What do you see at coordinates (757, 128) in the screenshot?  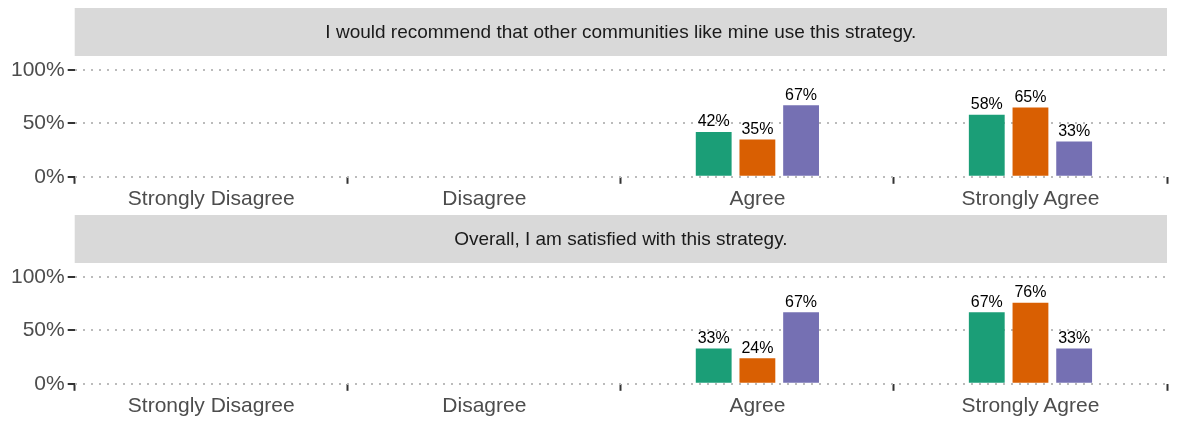 I see `data-label: 35%` at bounding box center [757, 128].